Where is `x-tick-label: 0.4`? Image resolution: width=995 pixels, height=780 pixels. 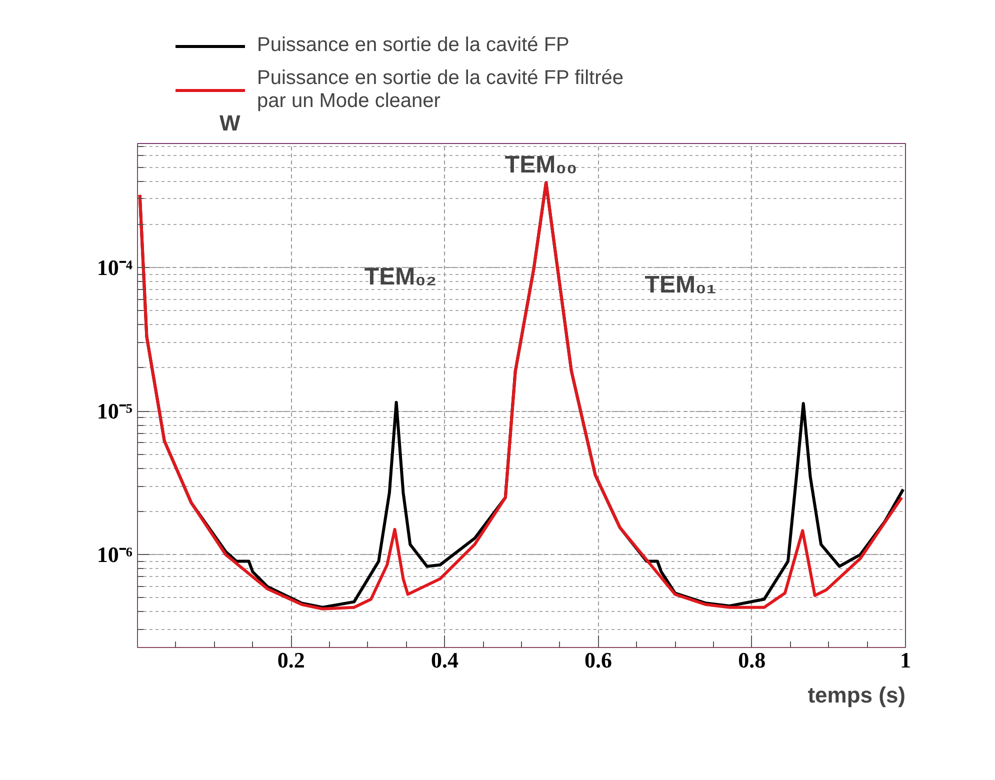
x-tick-label: 0.4 is located at coordinates (444, 660).